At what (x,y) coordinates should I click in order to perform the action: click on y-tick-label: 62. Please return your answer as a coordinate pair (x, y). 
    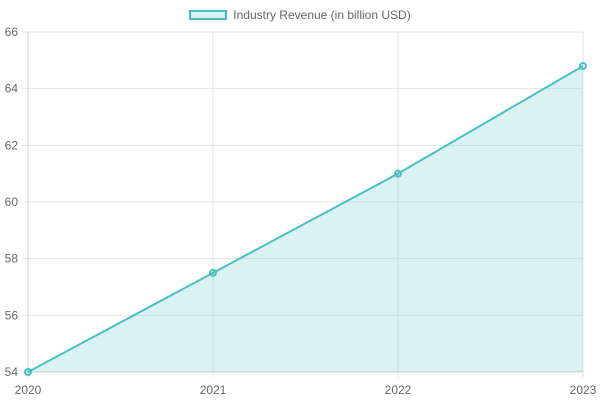
    Looking at the image, I should click on (12, 145).